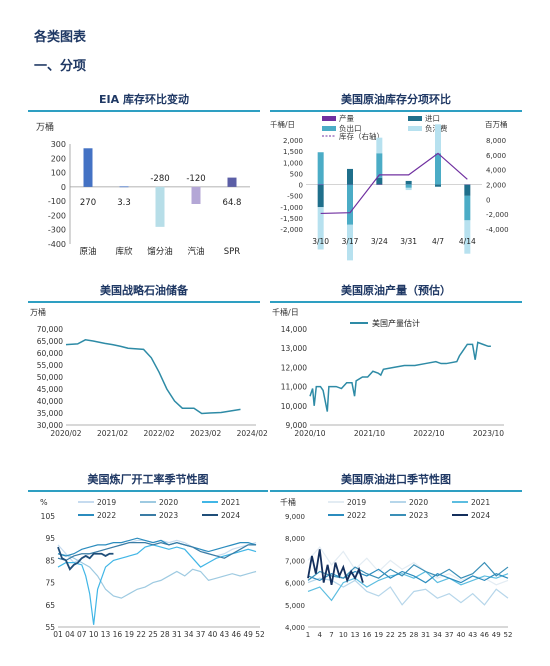 This screenshot has height=666, width=550. I want to click on y-tick-label: 9,000, so click(297, 425).